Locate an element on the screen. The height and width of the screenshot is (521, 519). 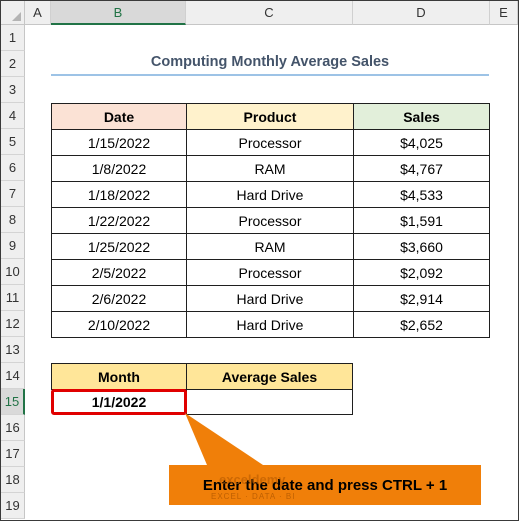
row-header-18: 18 is located at coordinates (13, 480).